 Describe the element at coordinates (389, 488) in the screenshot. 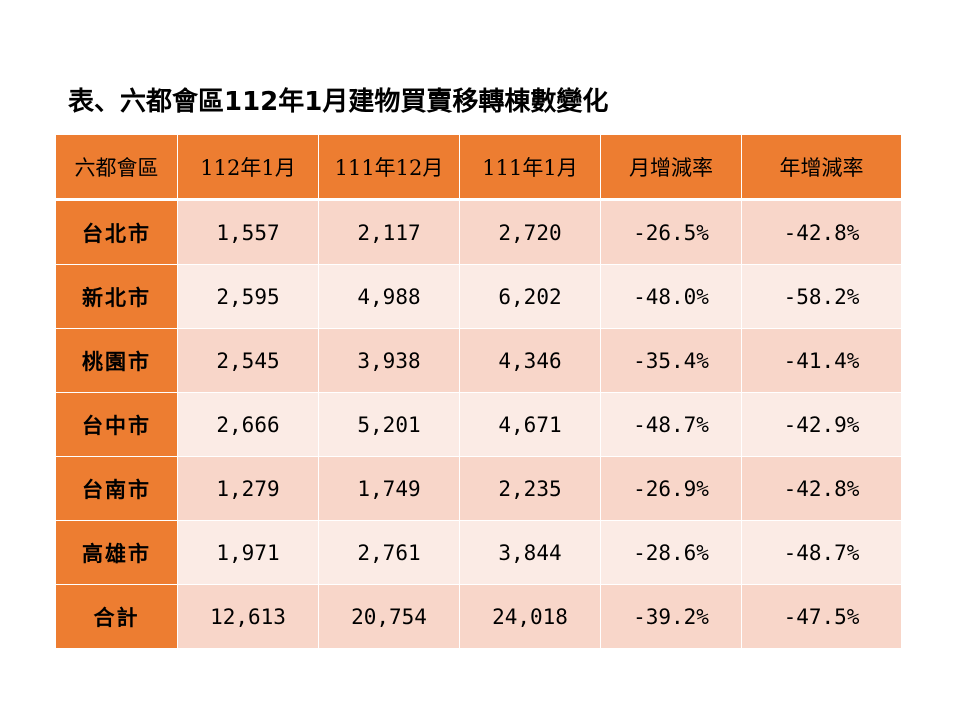

I see `table-cell: 1,749` at that location.